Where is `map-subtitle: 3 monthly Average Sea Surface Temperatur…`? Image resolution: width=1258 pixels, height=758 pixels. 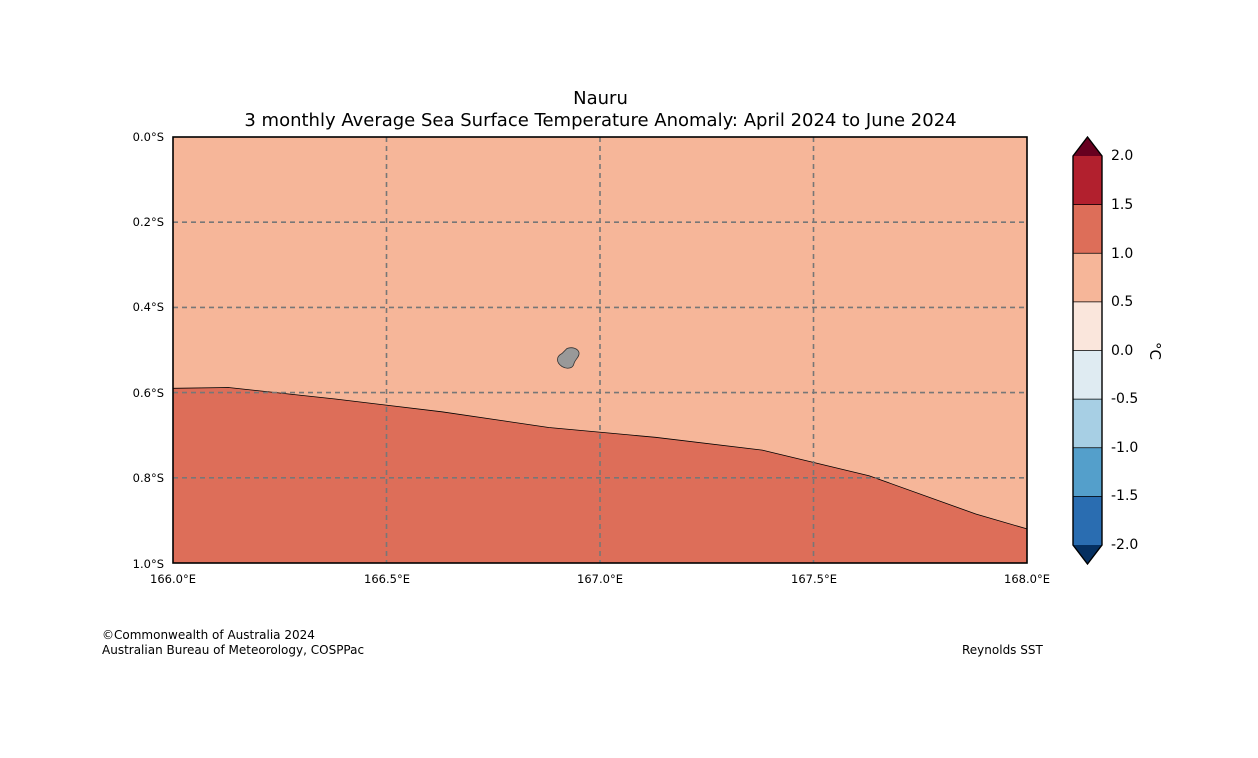 map-subtitle: 3 monthly Average Sea Surface Temperatur… is located at coordinates (600, 120).